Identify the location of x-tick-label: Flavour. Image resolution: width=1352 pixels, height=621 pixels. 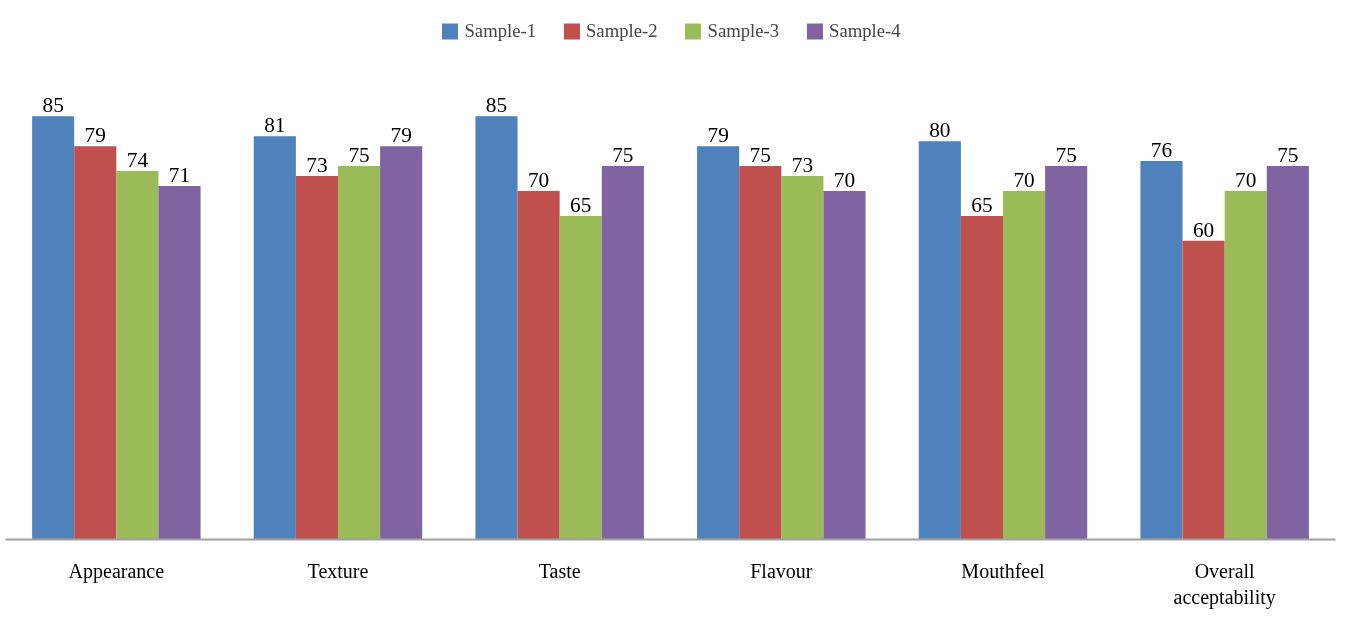
(781, 570).